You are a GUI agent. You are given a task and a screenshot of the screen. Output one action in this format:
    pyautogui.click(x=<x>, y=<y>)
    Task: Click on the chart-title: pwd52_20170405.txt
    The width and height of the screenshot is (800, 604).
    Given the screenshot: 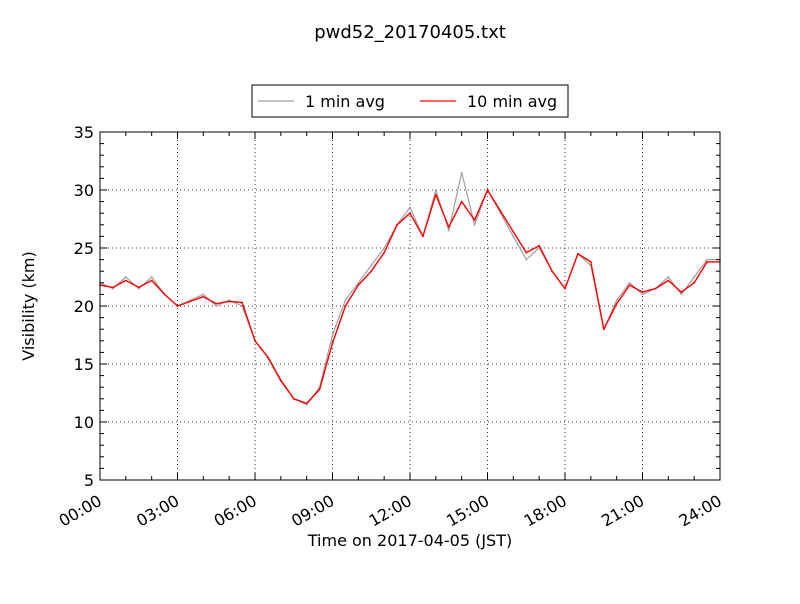 What is the action you would take?
    pyautogui.click(x=410, y=32)
    